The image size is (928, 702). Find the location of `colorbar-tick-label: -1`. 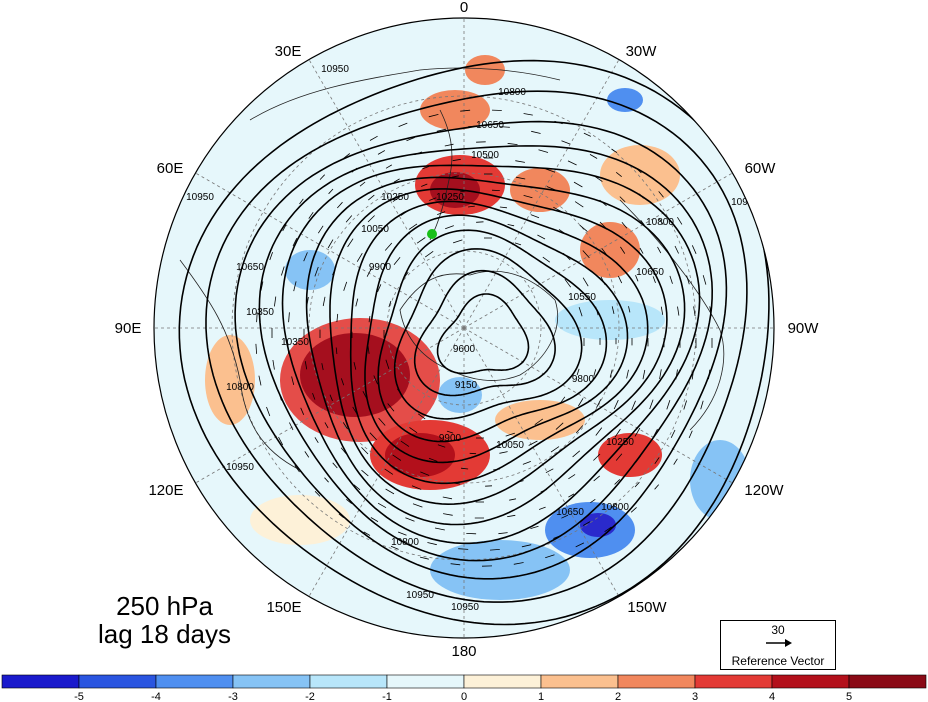

colorbar-tick-label: -1 is located at coordinates (387, 696).